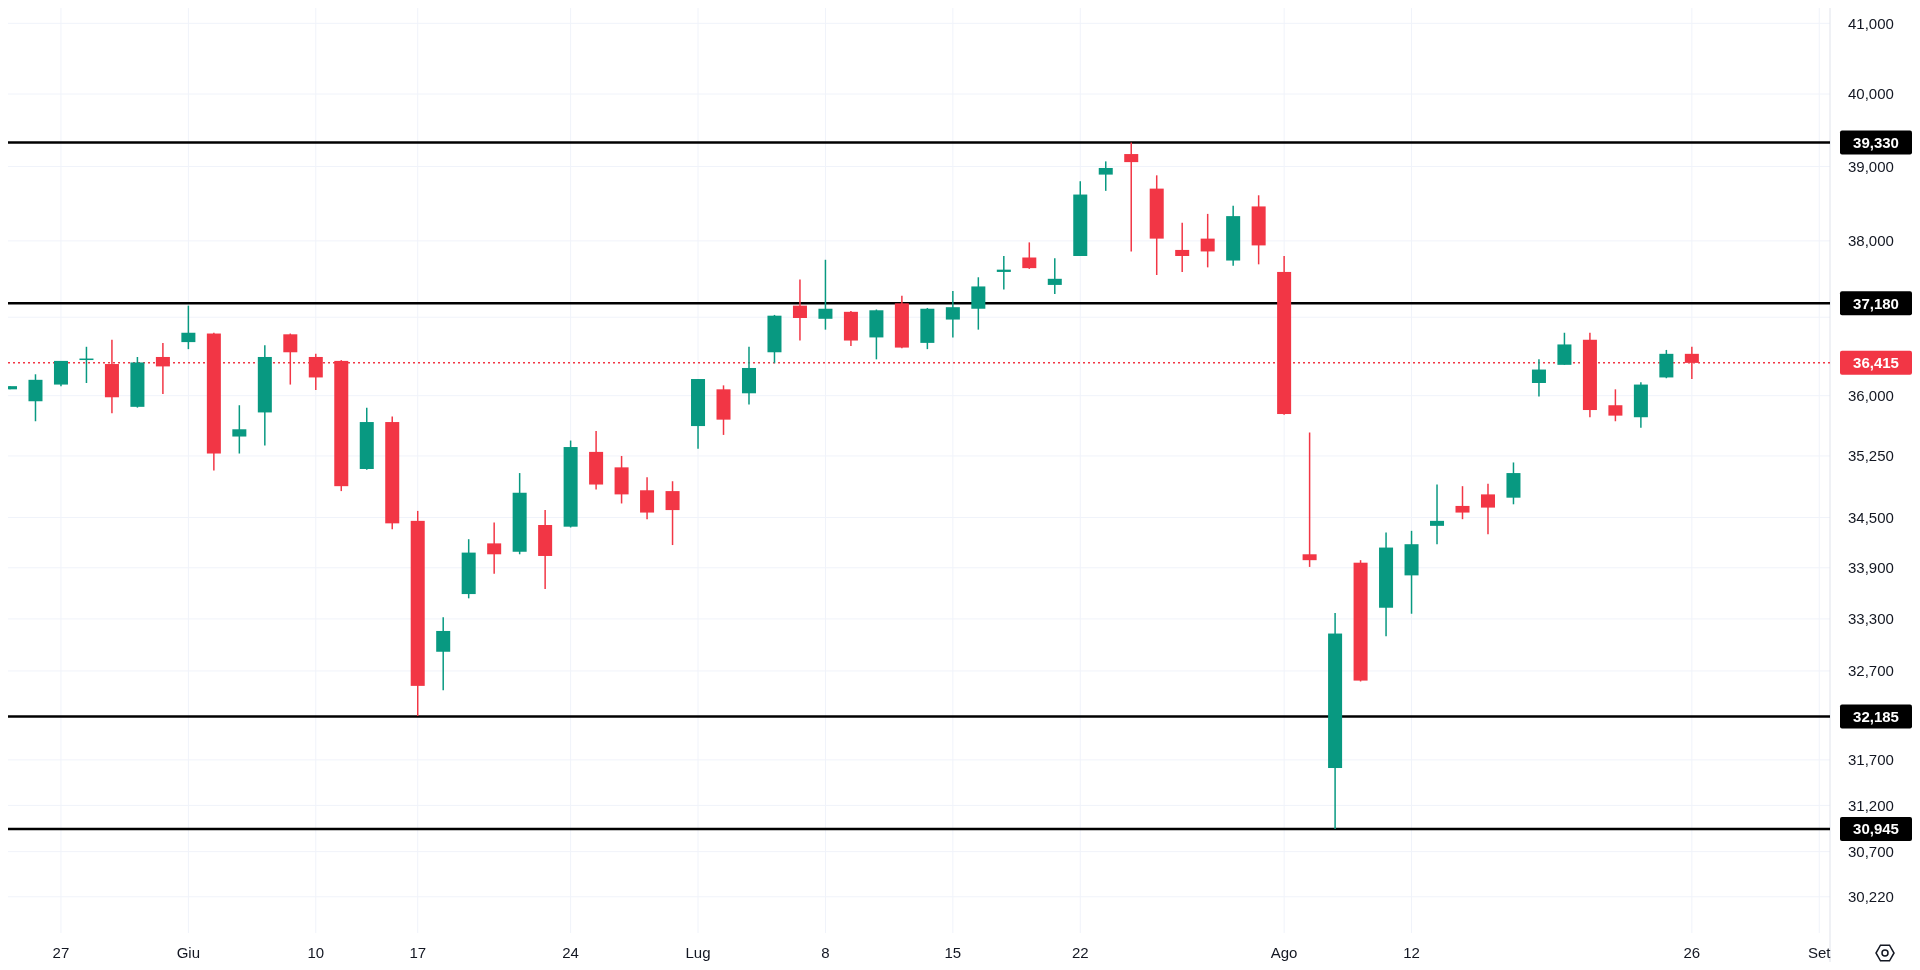 The width and height of the screenshot is (1920, 970). Describe the element at coordinates (1411, 952) in the screenshot. I see `x-tick-label: 12` at that location.